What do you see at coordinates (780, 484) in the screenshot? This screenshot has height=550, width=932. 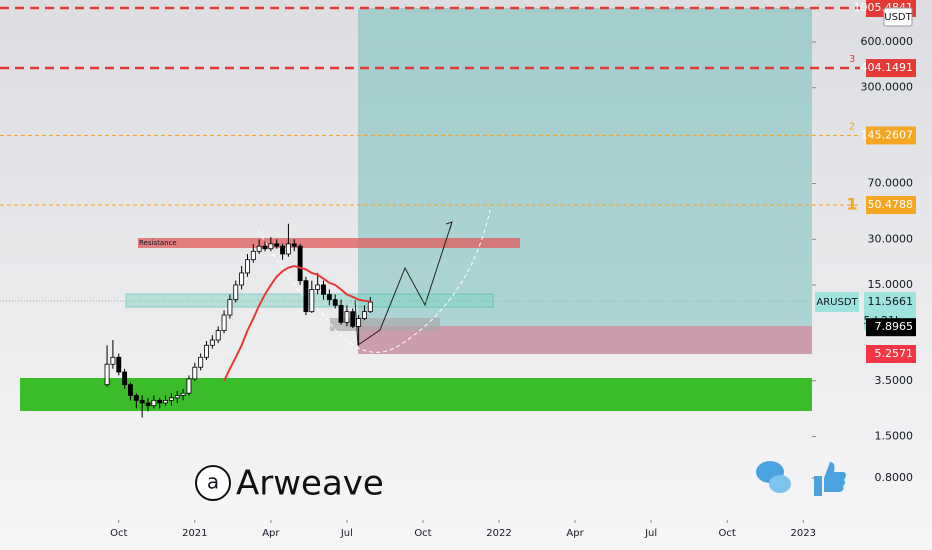 I see `chat-icon` at bounding box center [780, 484].